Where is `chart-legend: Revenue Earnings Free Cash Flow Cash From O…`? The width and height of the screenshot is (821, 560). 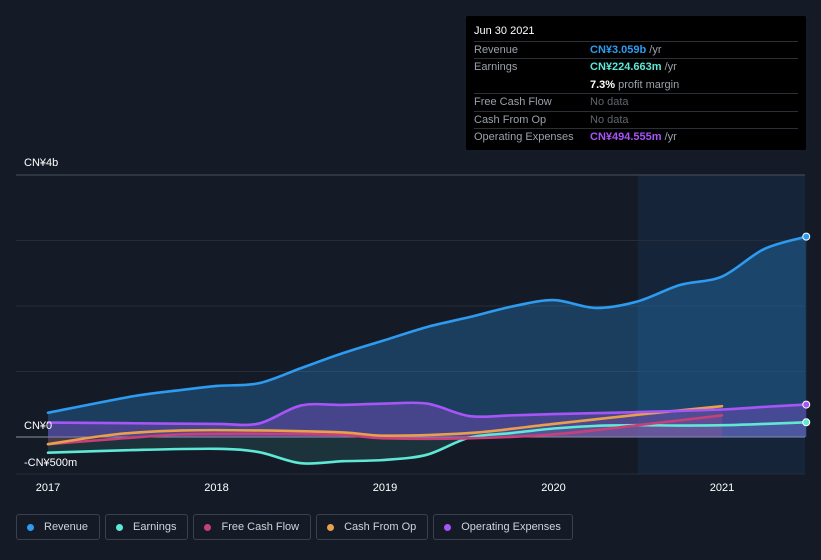 chart-legend: Revenue Earnings Free Cash Flow Cash From O… is located at coordinates (294, 527).